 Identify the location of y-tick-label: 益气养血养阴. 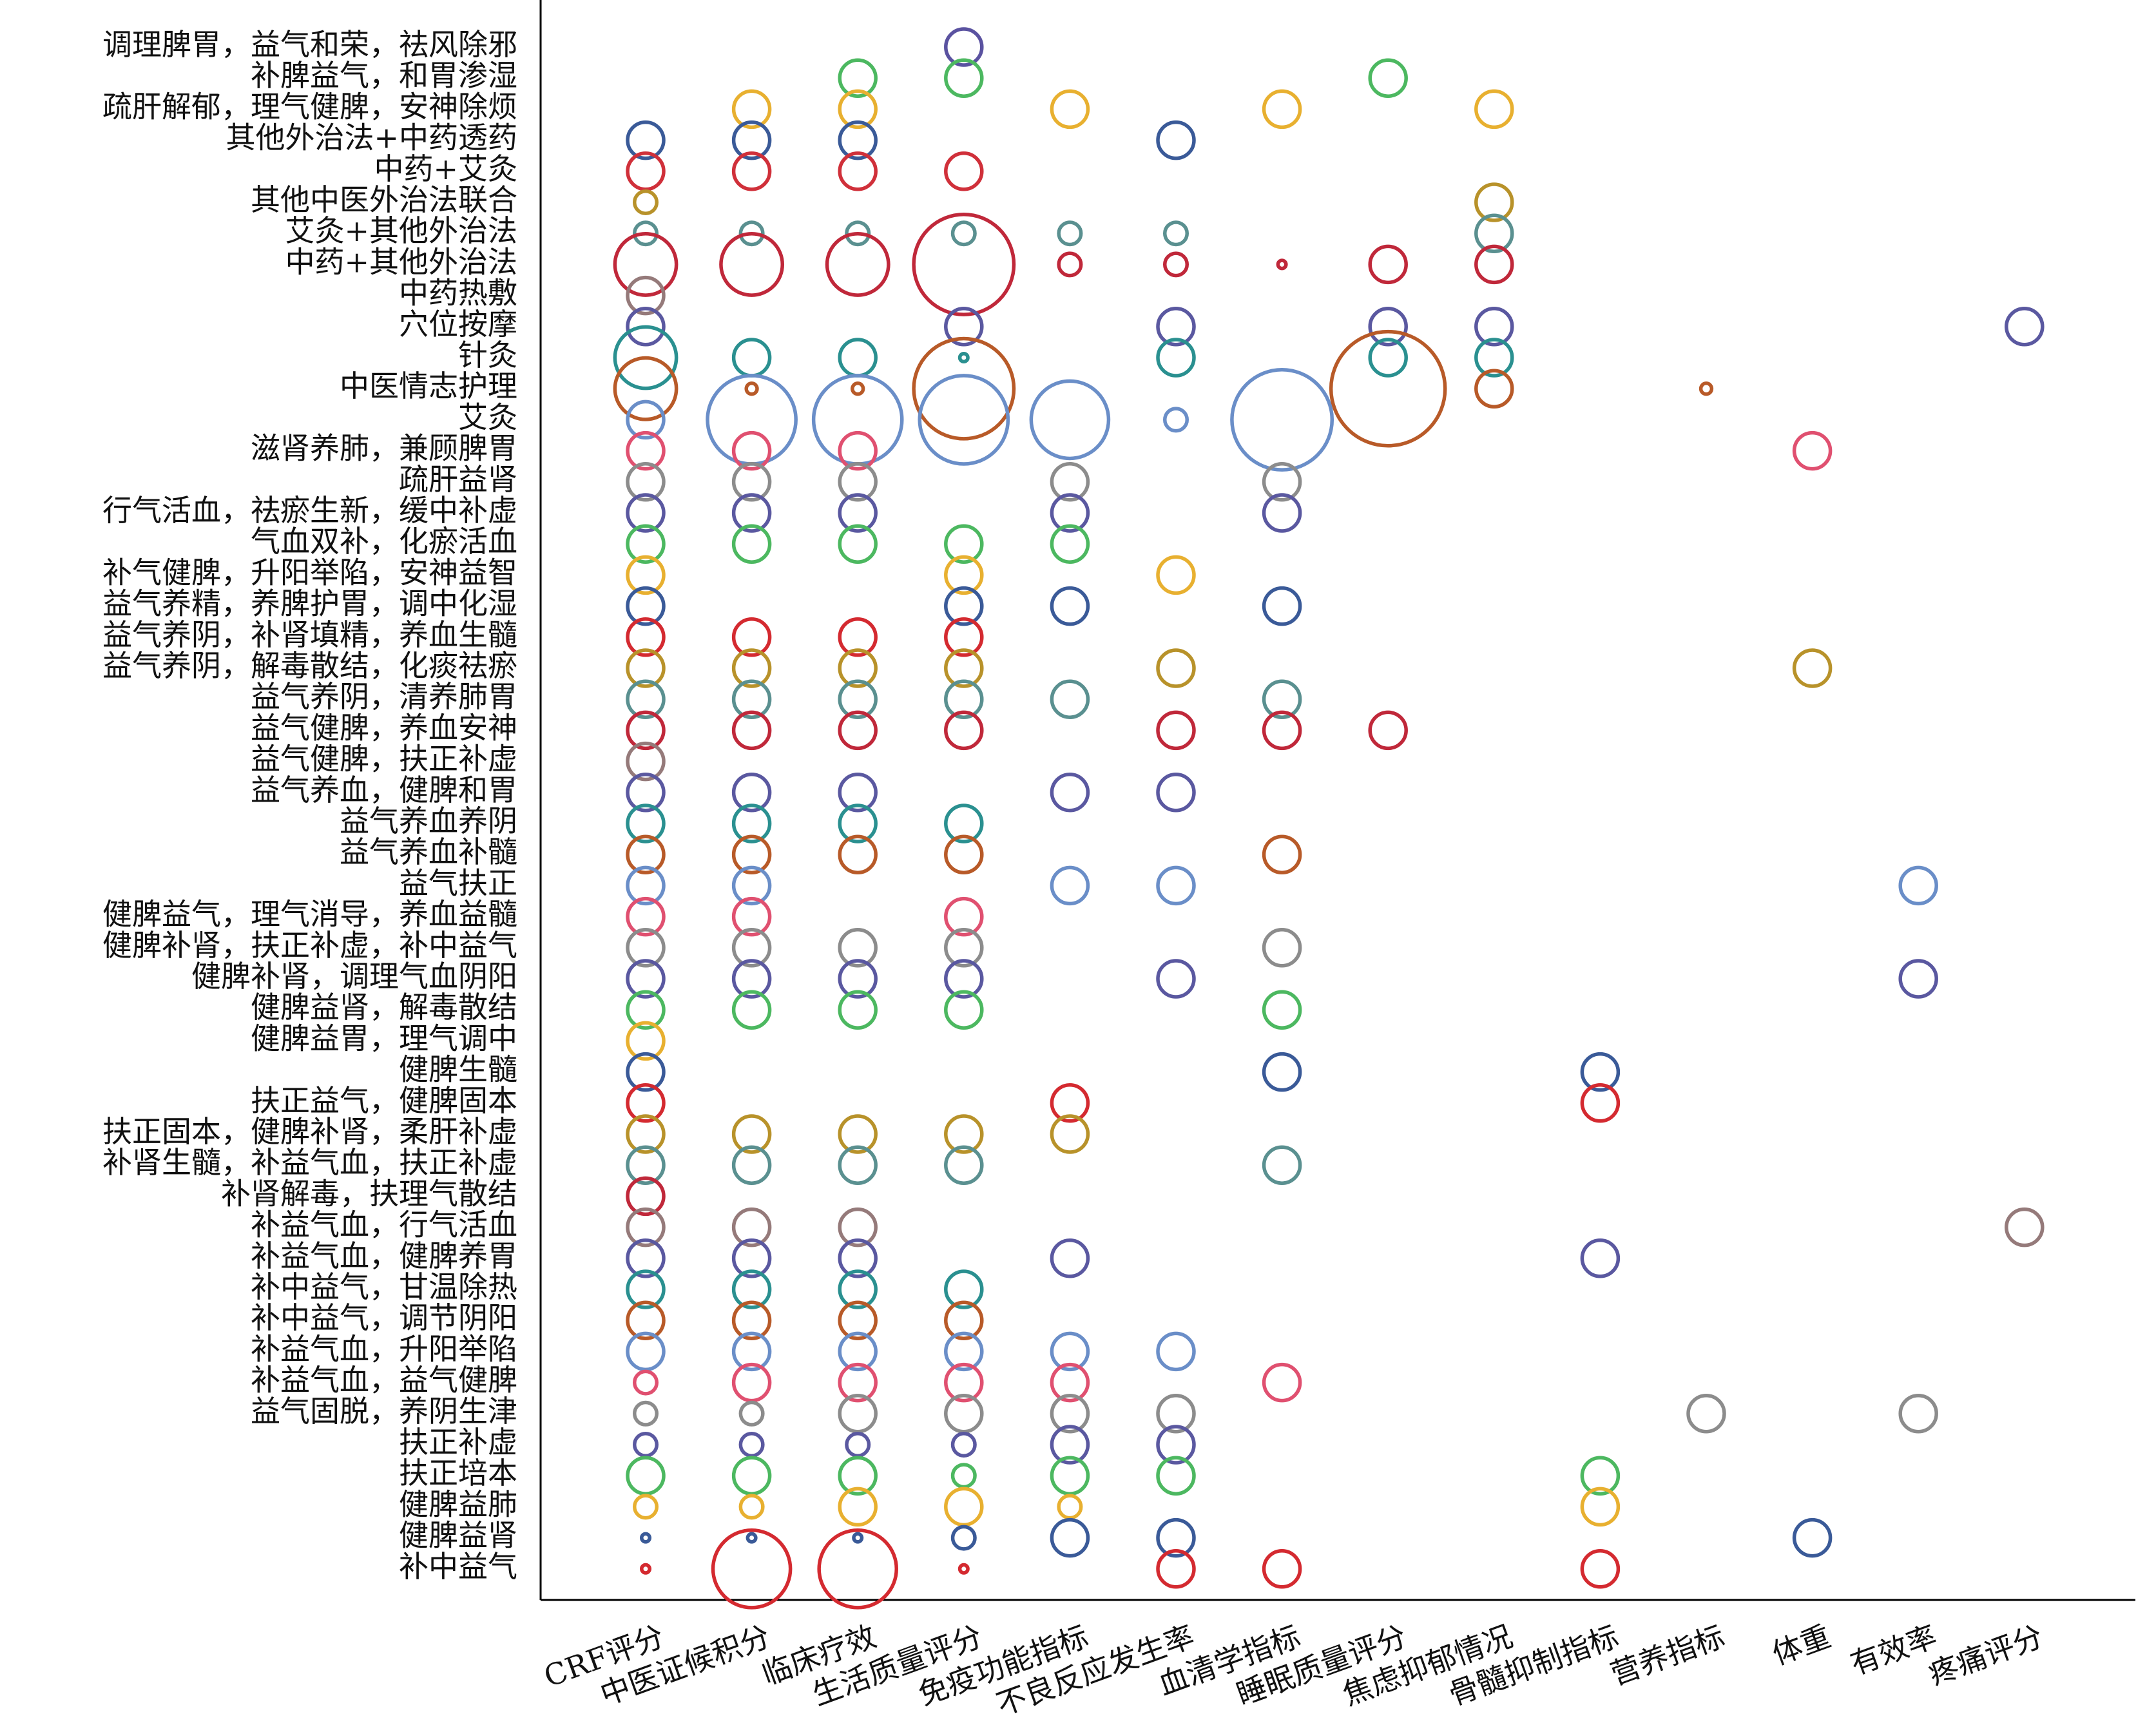
(428, 821).